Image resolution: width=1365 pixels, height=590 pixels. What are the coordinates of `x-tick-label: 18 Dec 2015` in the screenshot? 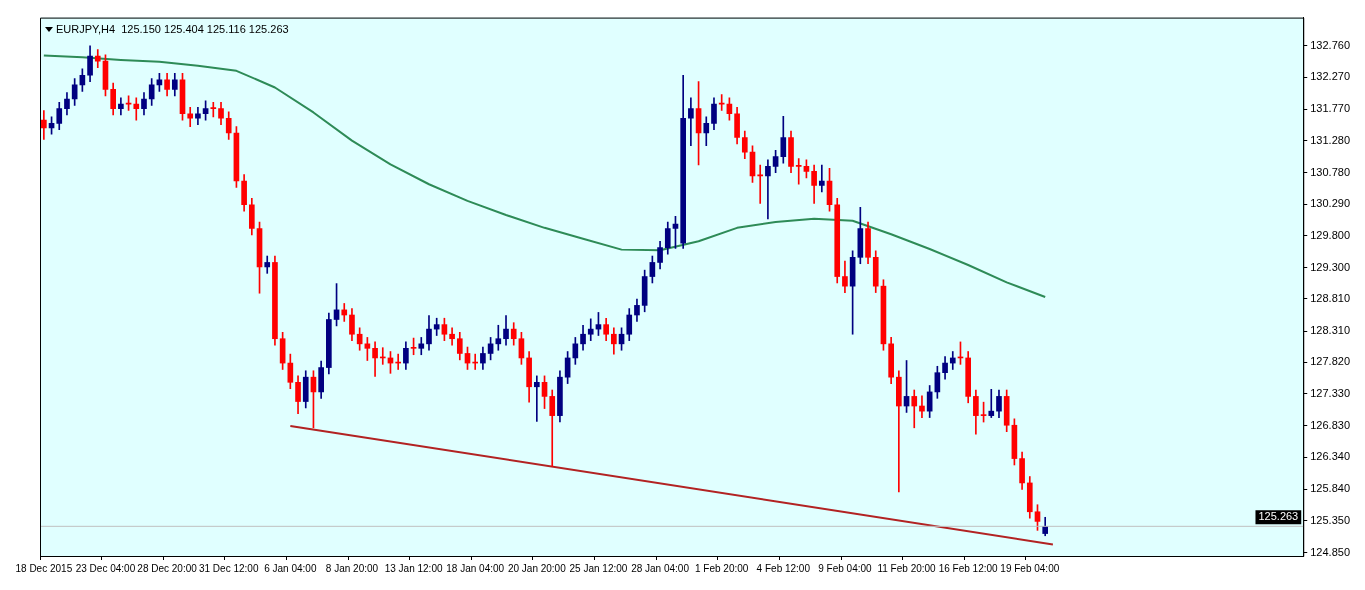 It's located at (44, 568).